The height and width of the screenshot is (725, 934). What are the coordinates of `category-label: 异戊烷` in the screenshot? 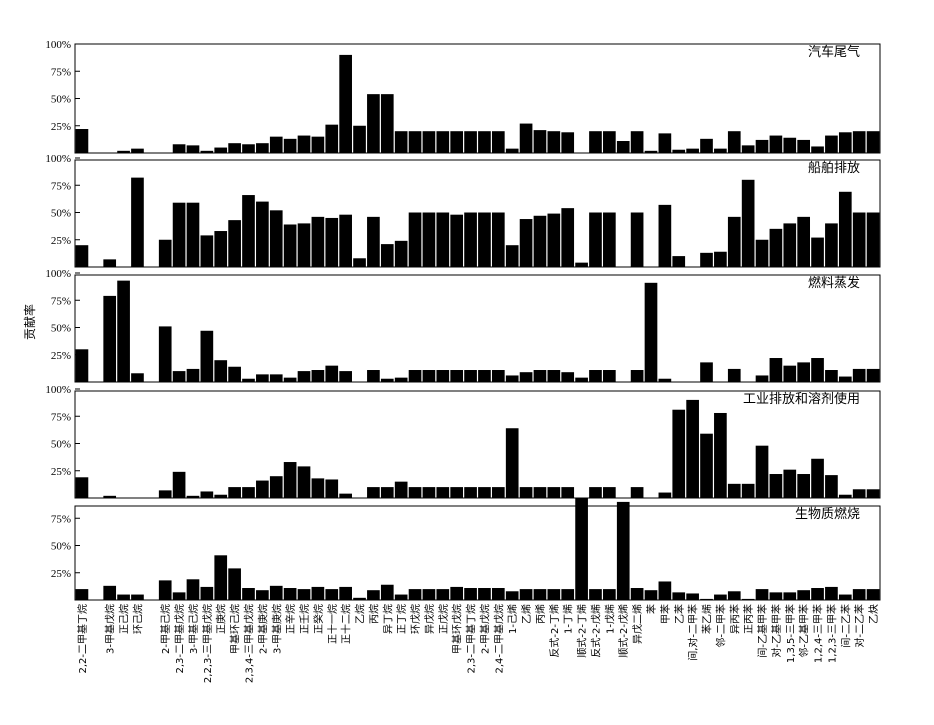 It's located at (429, 619).